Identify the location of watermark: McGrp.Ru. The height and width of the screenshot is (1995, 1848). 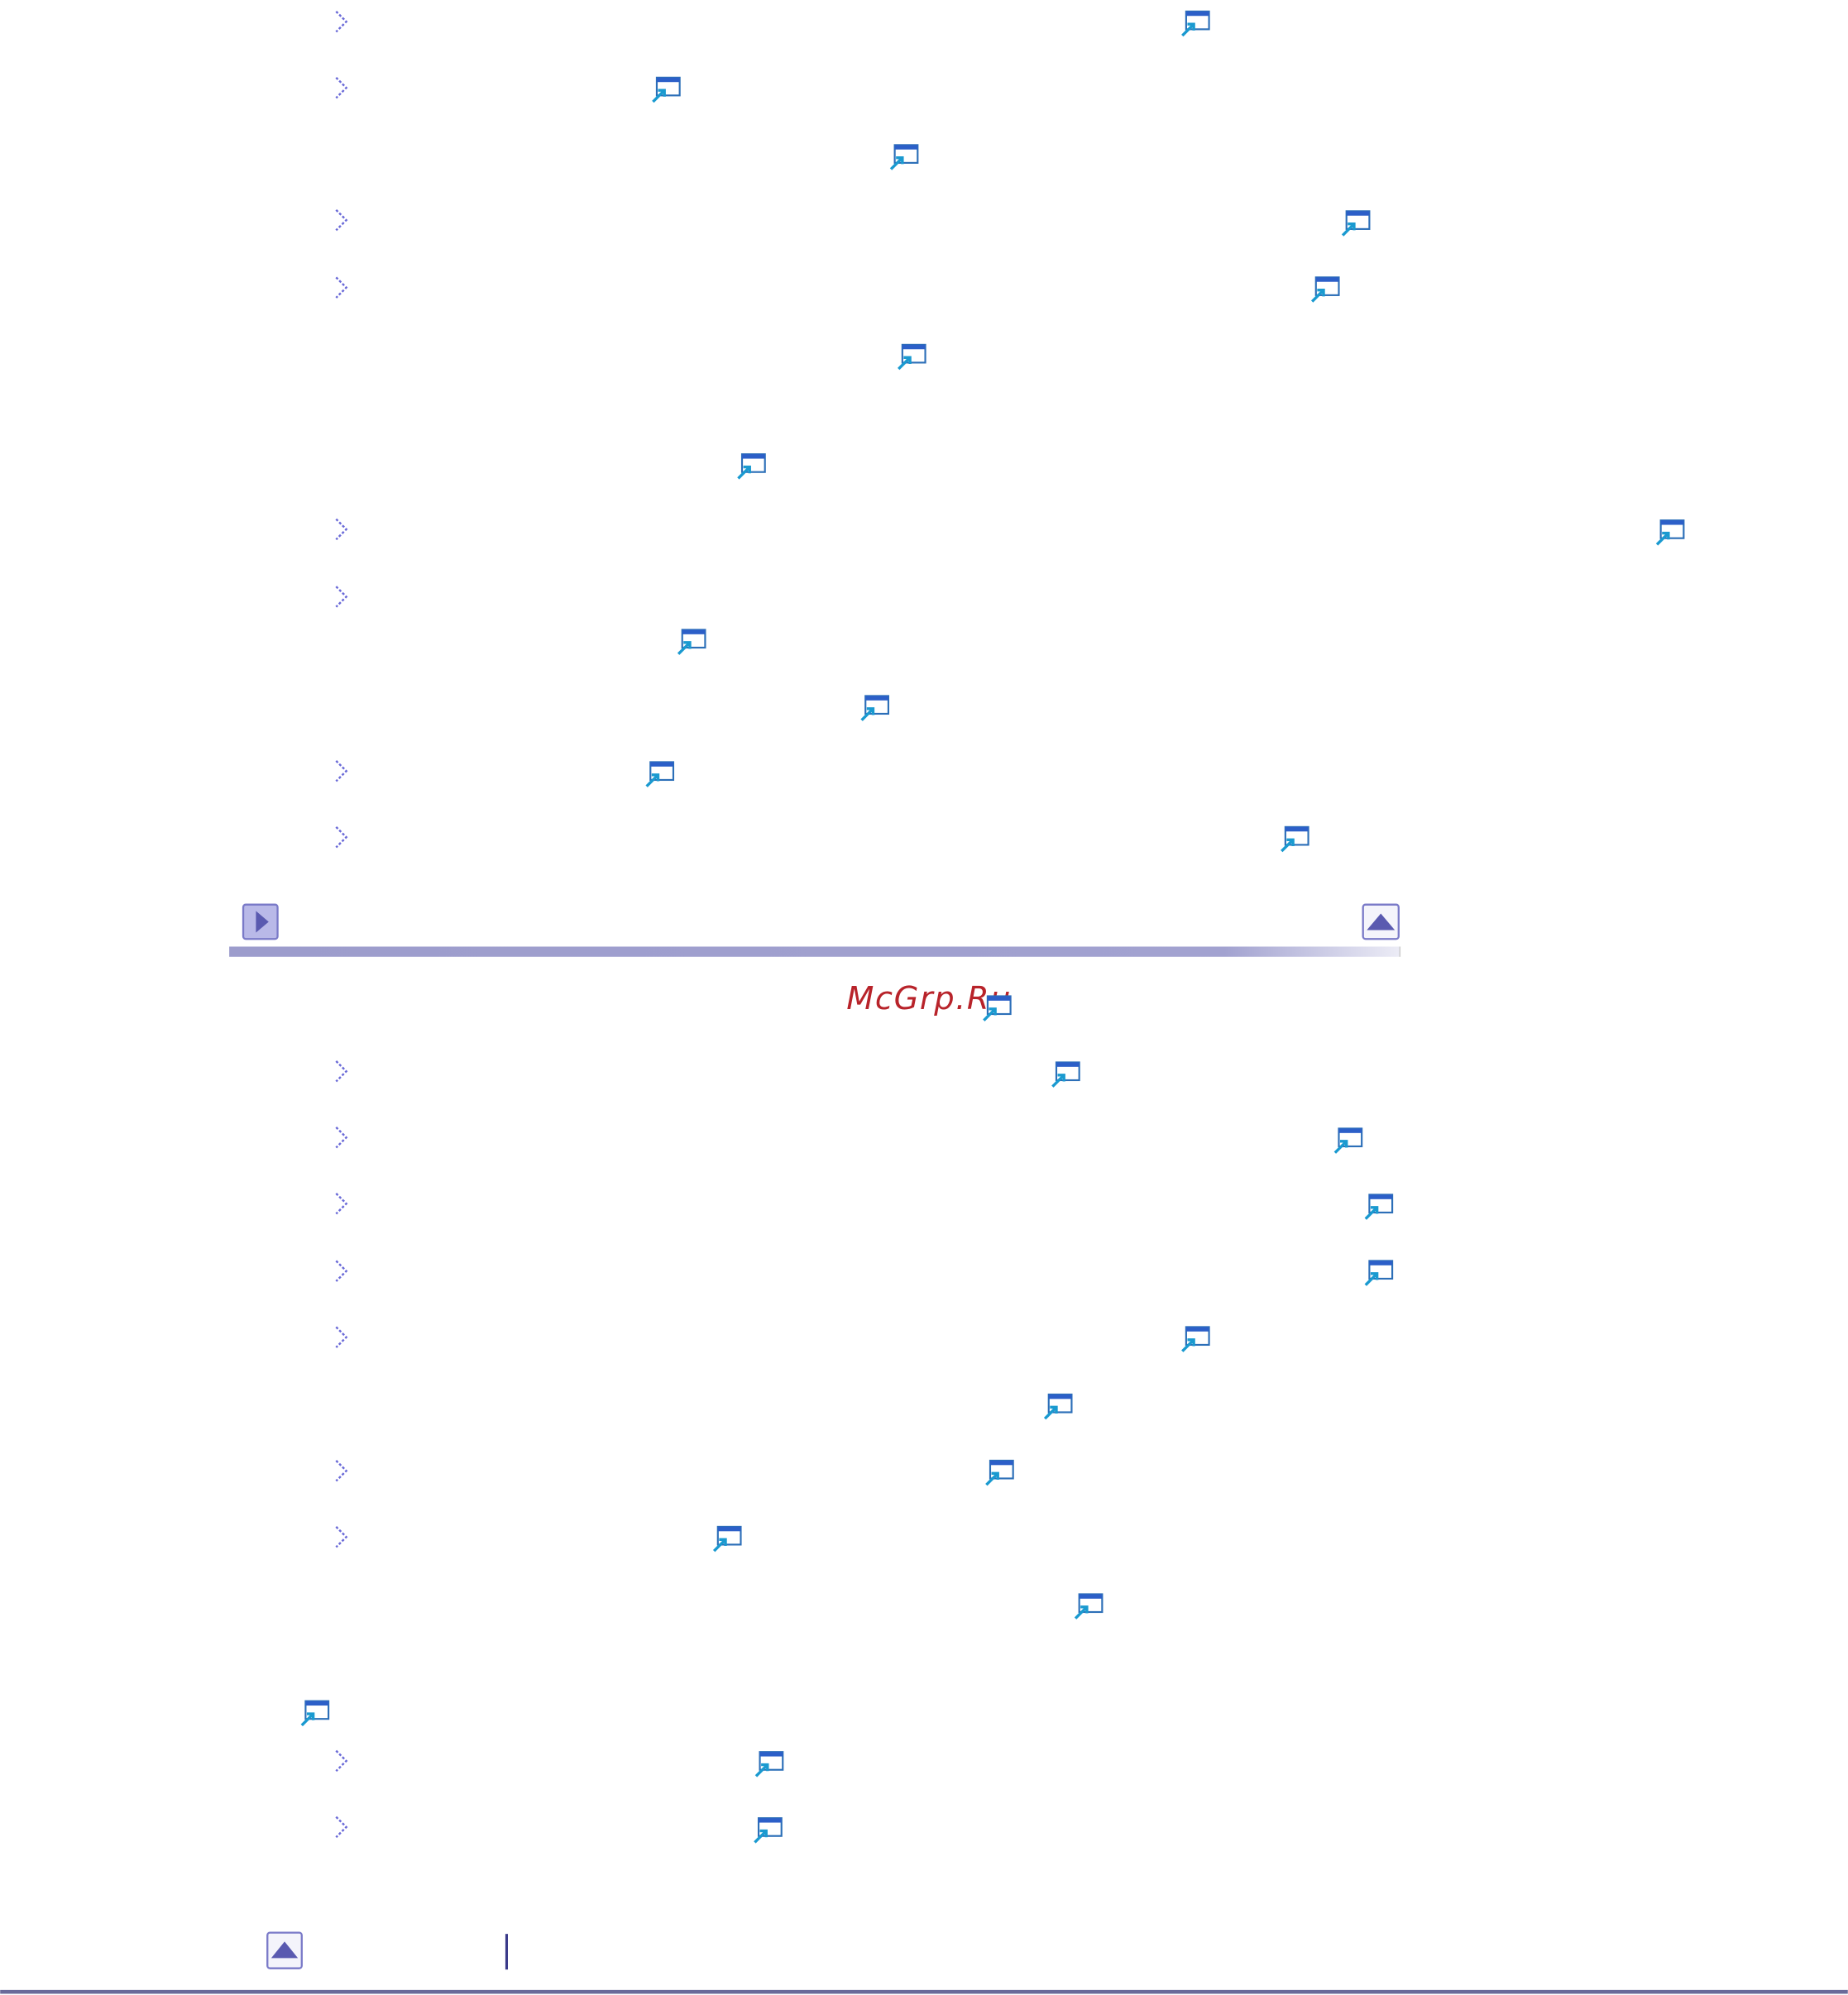
(929, 999).